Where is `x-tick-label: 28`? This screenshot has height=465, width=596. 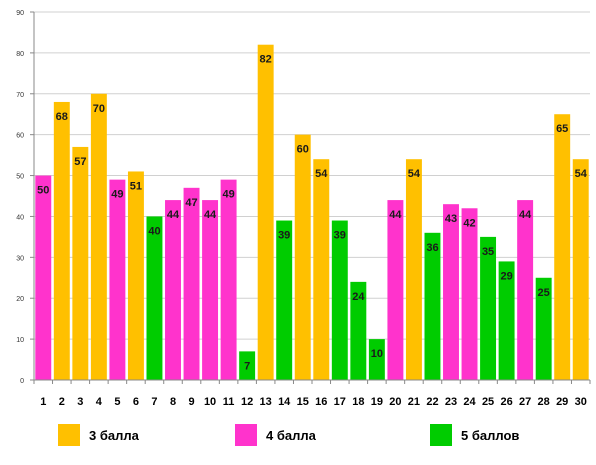 x-tick-label: 28 is located at coordinates (544, 402).